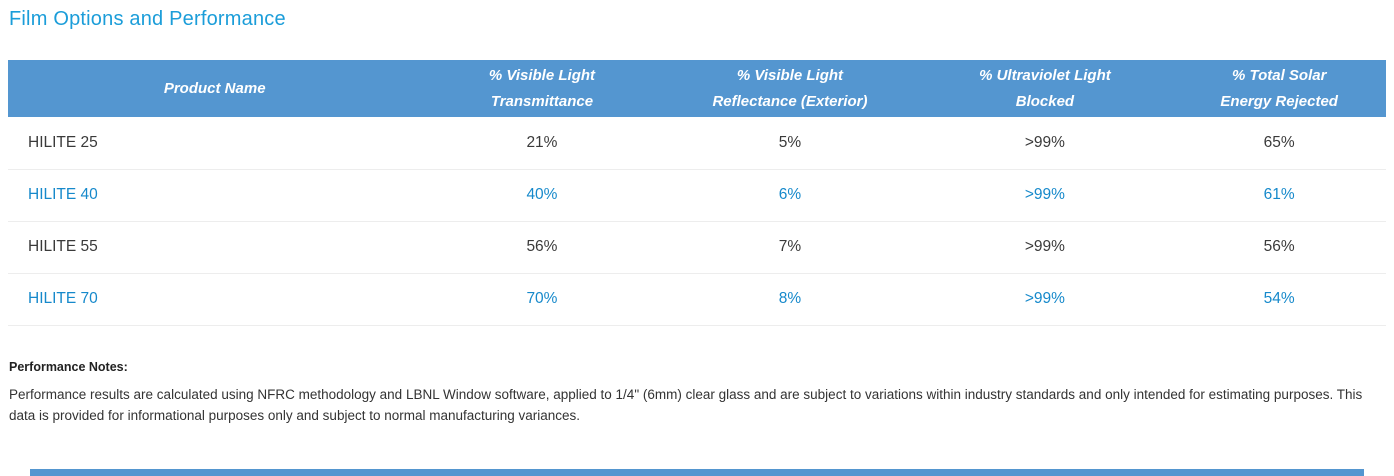 The height and width of the screenshot is (476, 1394). Describe the element at coordinates (542, 299) in the screenshot. I see `vlt-cell: 70%` at that location.